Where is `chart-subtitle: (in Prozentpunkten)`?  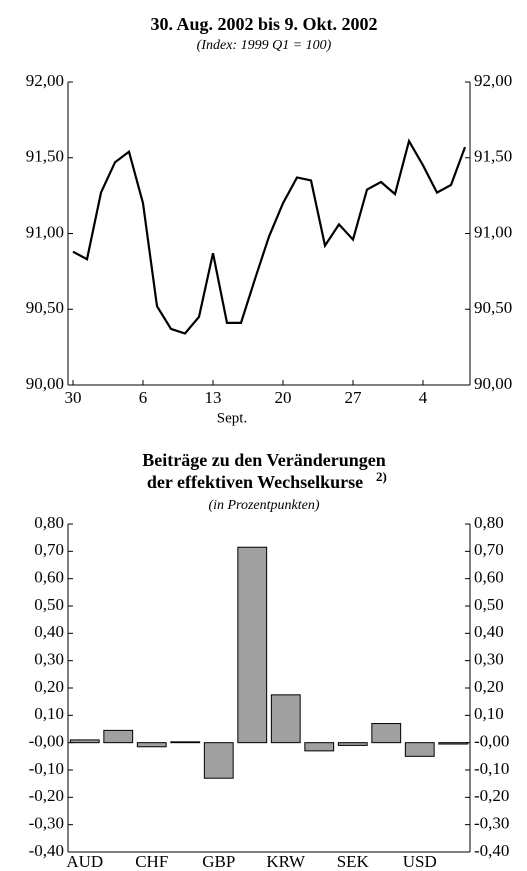 chart-subtitle: (in Prozentpunkten) is located at coordinates (263, 505).